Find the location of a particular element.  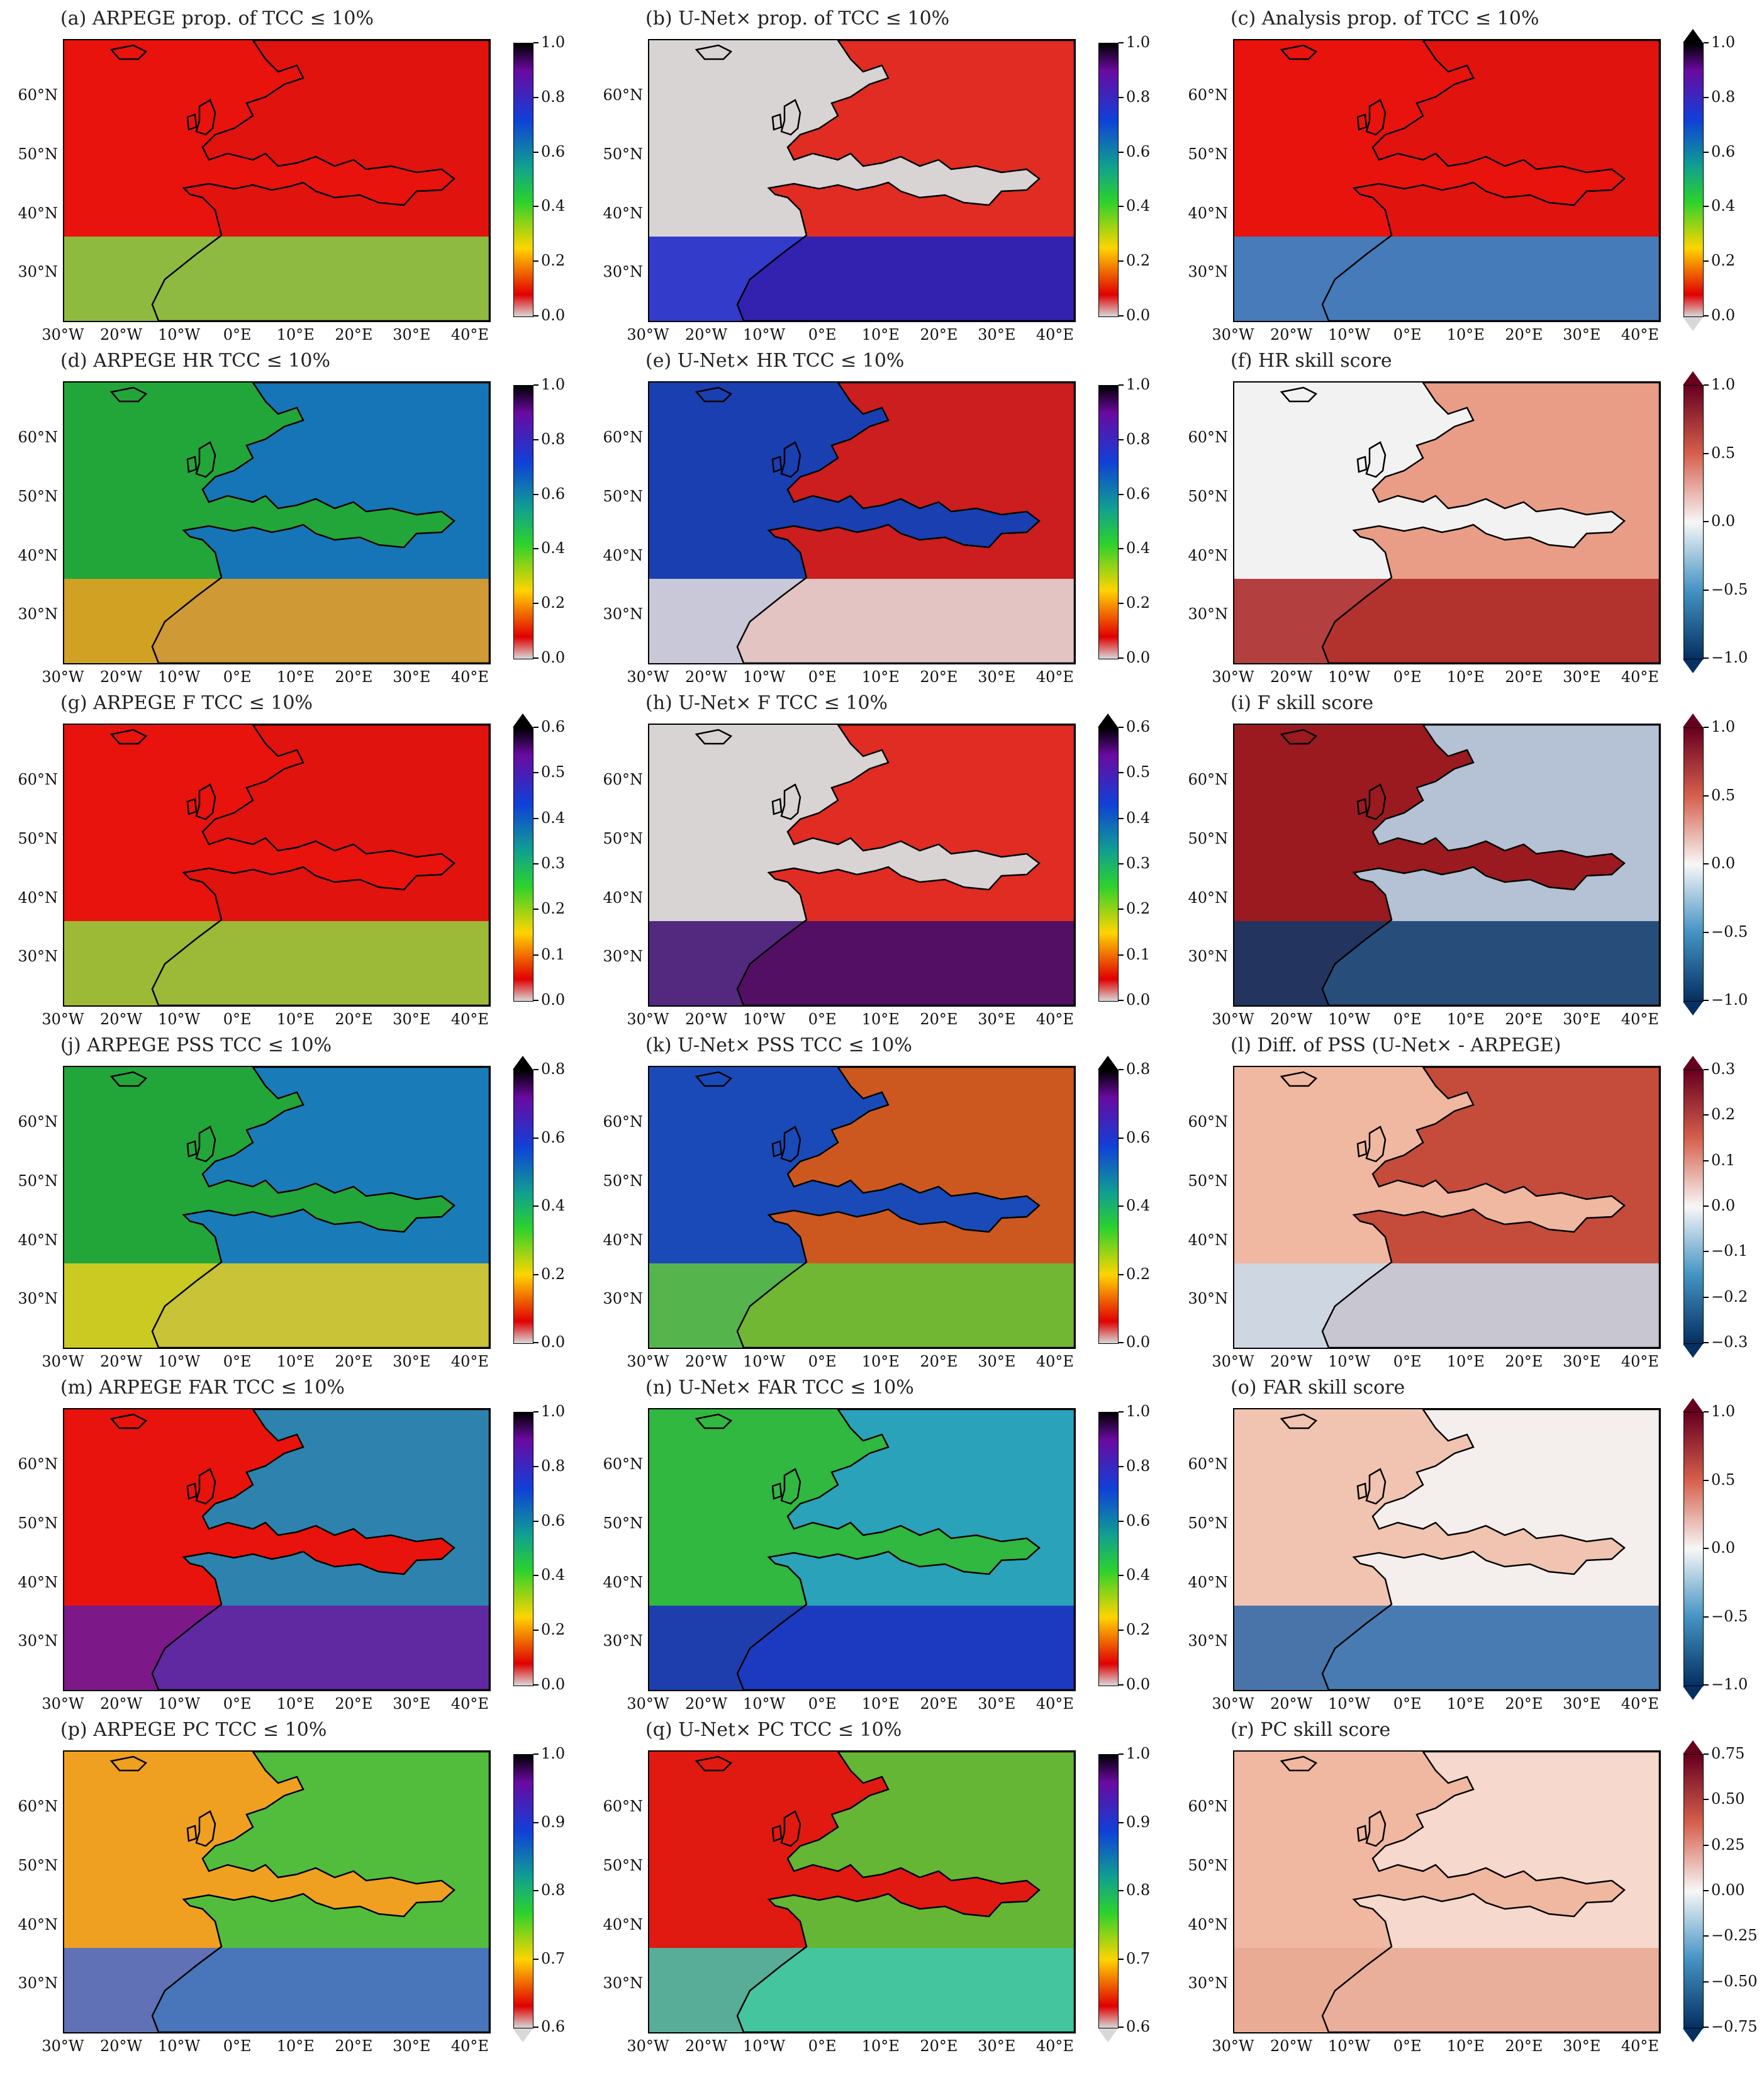

map-area is located at coordinates (862, 1207).